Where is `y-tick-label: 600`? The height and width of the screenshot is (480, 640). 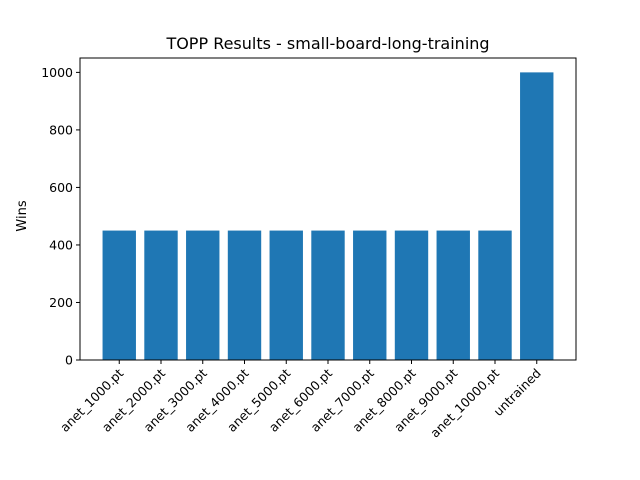 y-tick-label: 600 is located at coordinates (61, 187).